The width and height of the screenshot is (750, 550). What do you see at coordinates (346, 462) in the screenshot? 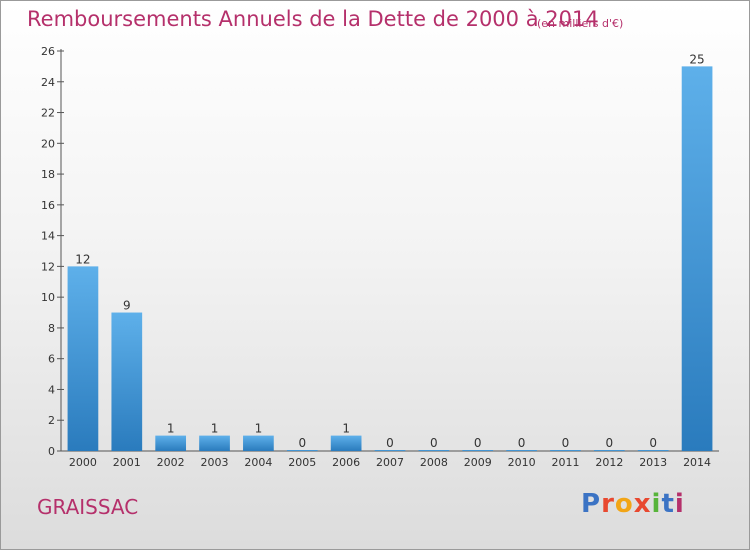
I see `x-tick-label: 2006` at bounding box center [346, 462].